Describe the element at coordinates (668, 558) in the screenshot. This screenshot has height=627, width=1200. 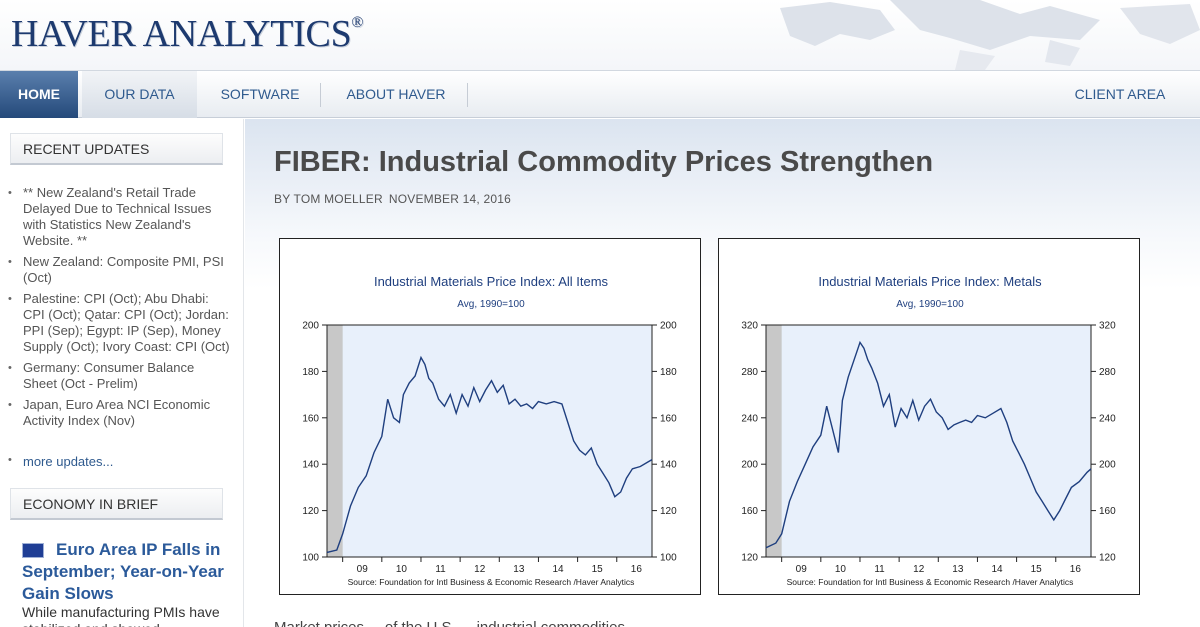
I see `y-tick-label-right: 100` at that location.